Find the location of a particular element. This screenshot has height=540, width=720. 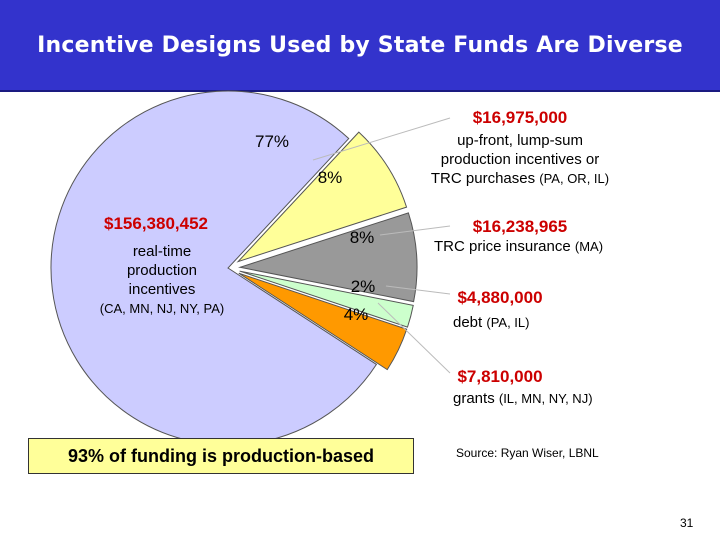

slice-description-label: production incentives or is located at coordinates (520, 159).